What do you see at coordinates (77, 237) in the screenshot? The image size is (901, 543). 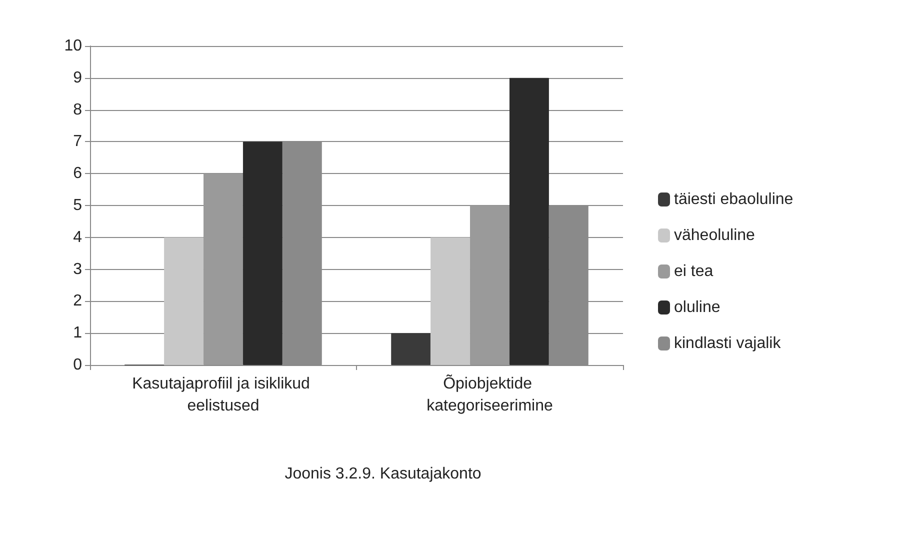 I see `y-tick-label: 4` at bounding box center [77, 237].